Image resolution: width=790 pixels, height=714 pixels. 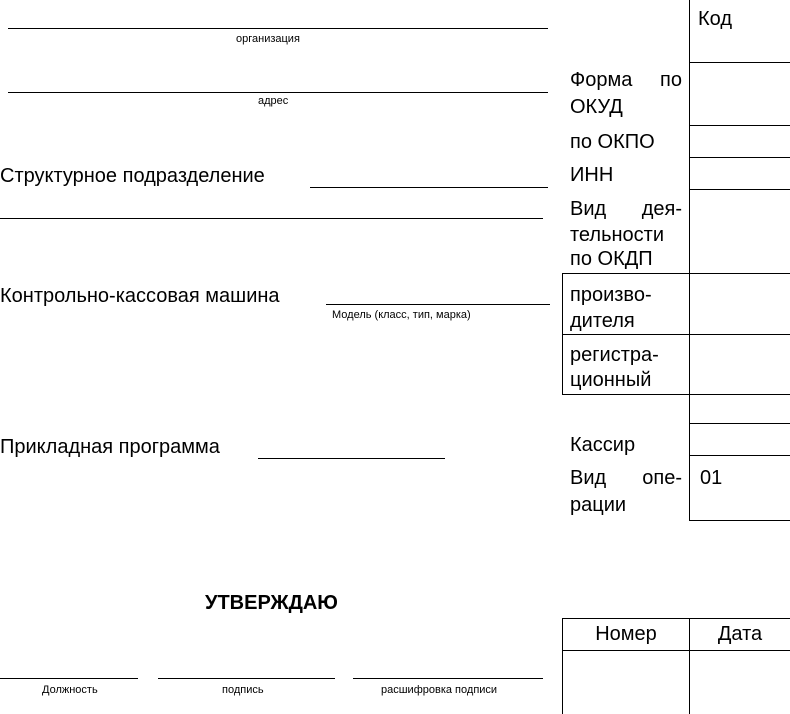 I want to click on date-header: Дата, so click(x=740, y=634).